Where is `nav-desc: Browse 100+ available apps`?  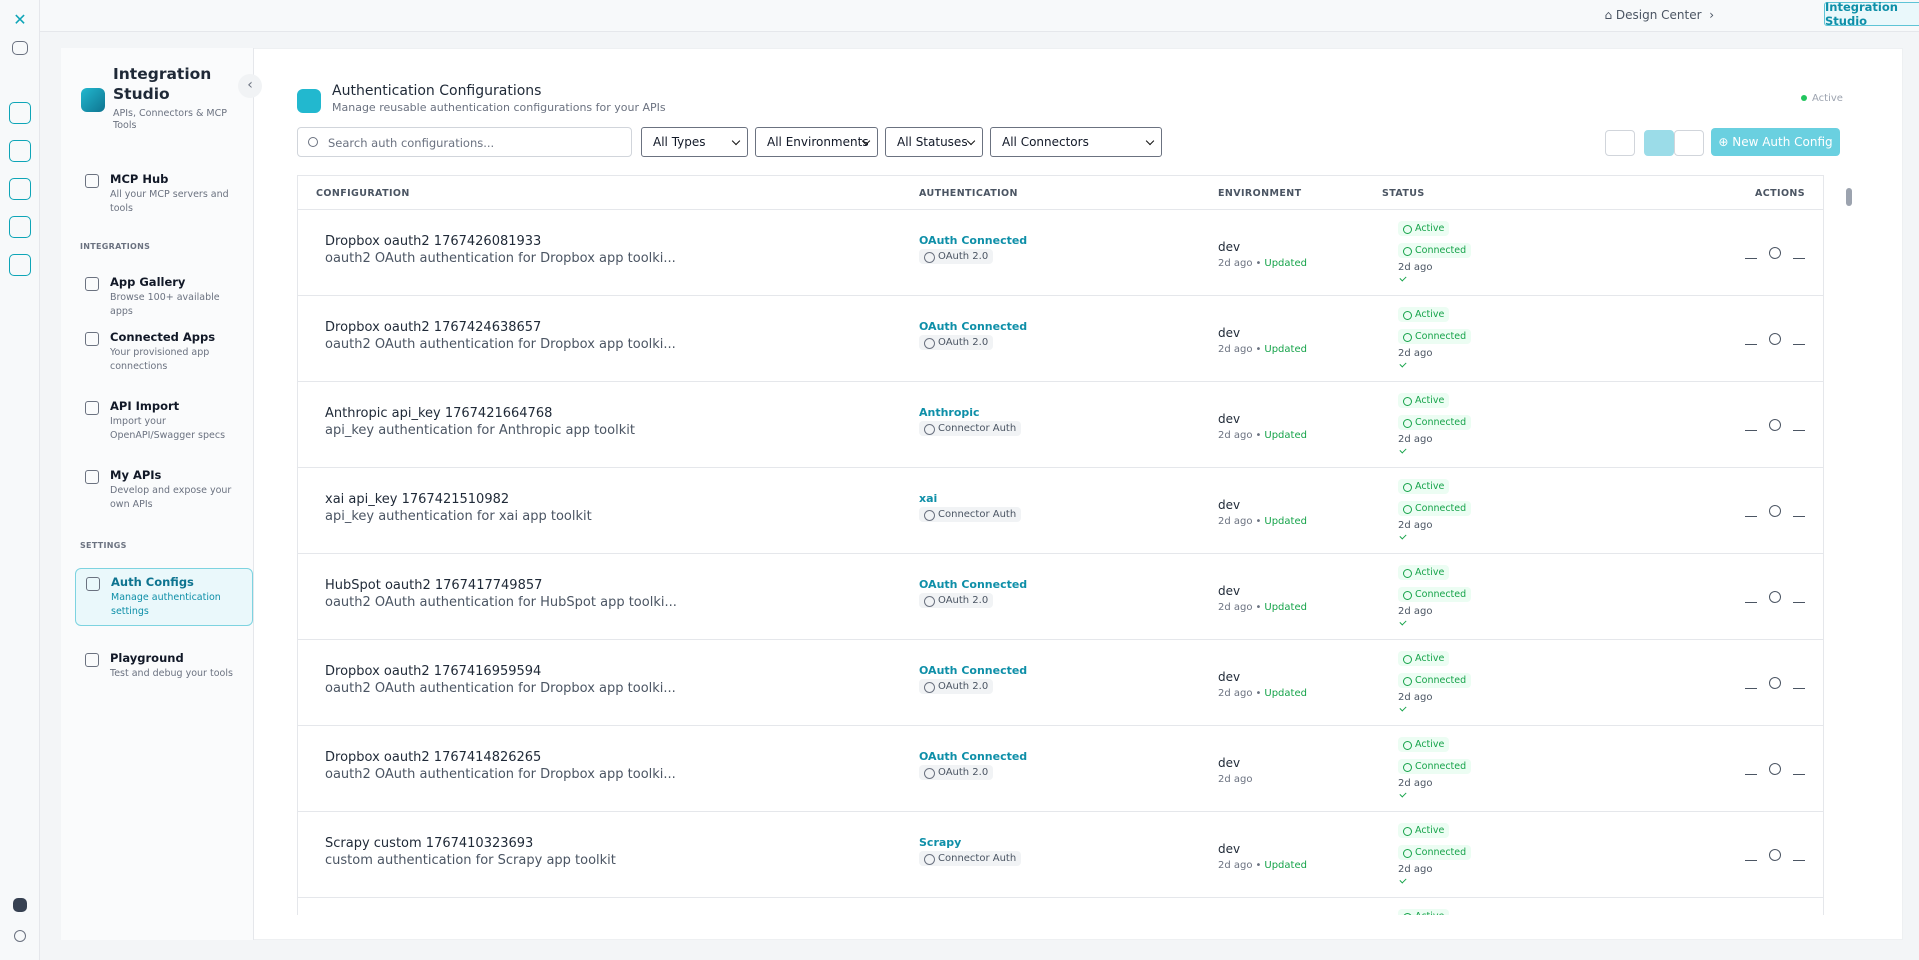 nav-desc: Browse 100+ available apps is located at coordinates (165, 304).